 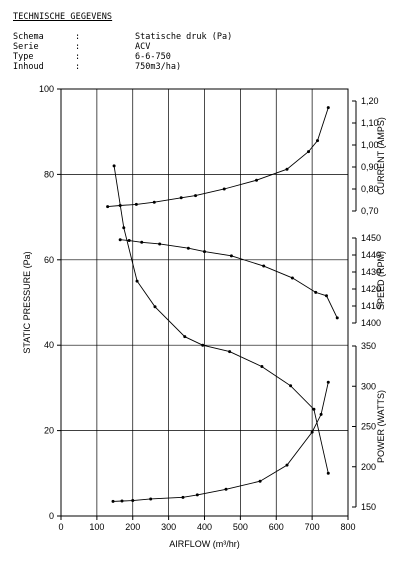 What do you see at coordinates (203, 67) in the screenshot?
I see `spec-row-inhoud: Inhoud : 750m3/ha)` at bounding box center [203, 67].